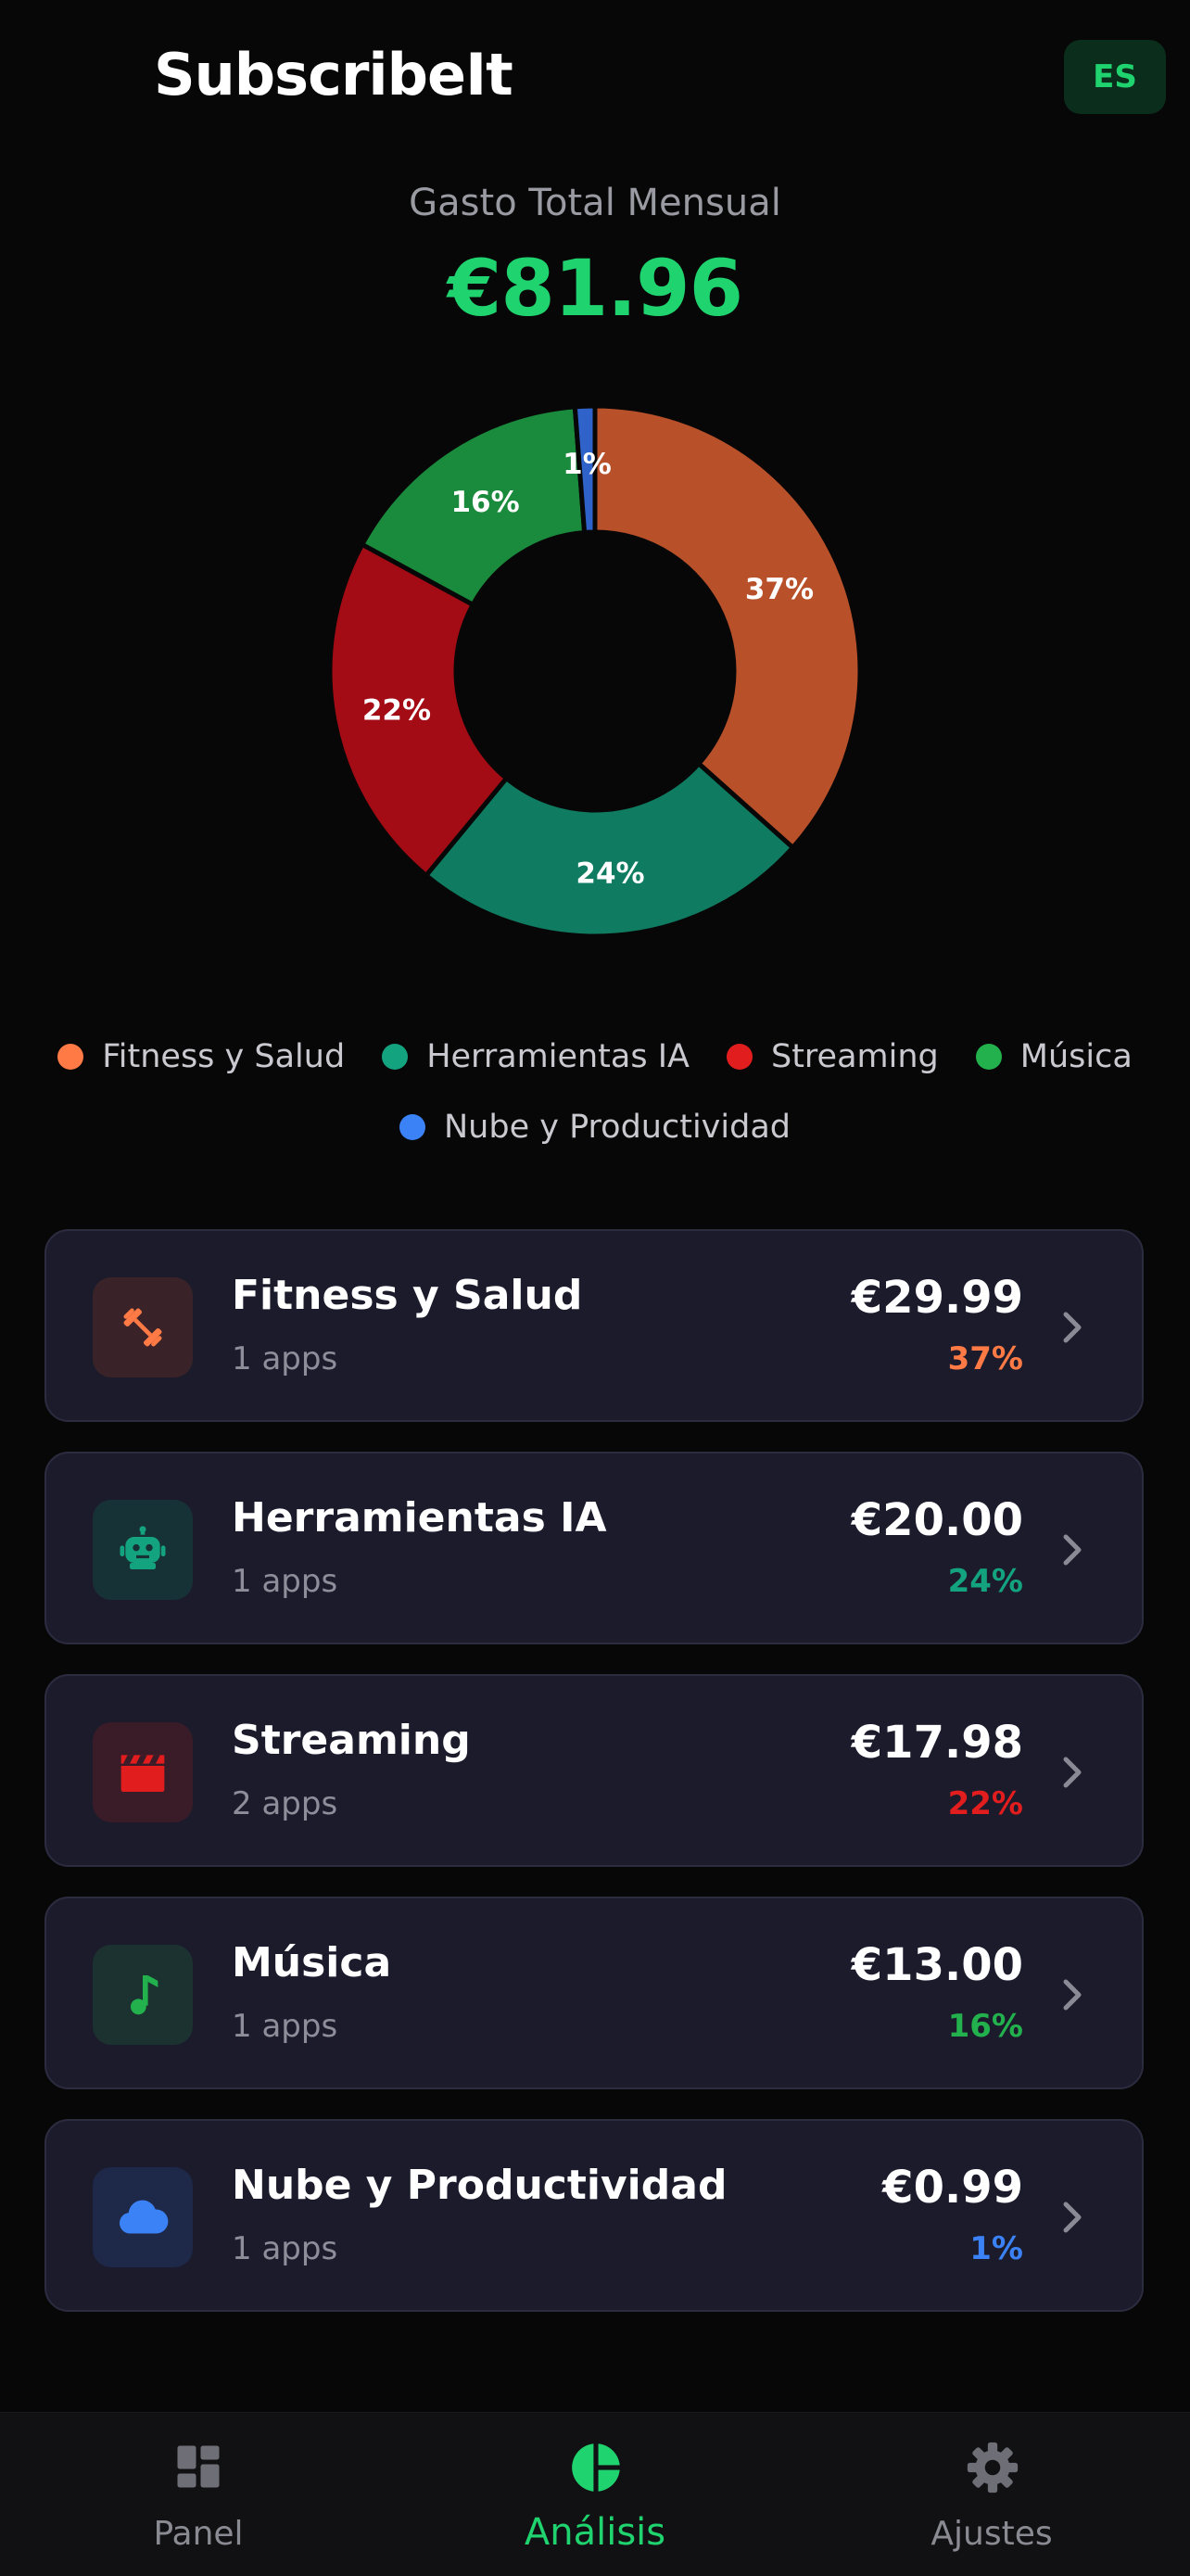  What do you see at coordinates (594, 1771) in the screenshot?
I see `category-card-streaming: Streaming 2 apps €17.98 22%` at bounding box center [594, 1771].